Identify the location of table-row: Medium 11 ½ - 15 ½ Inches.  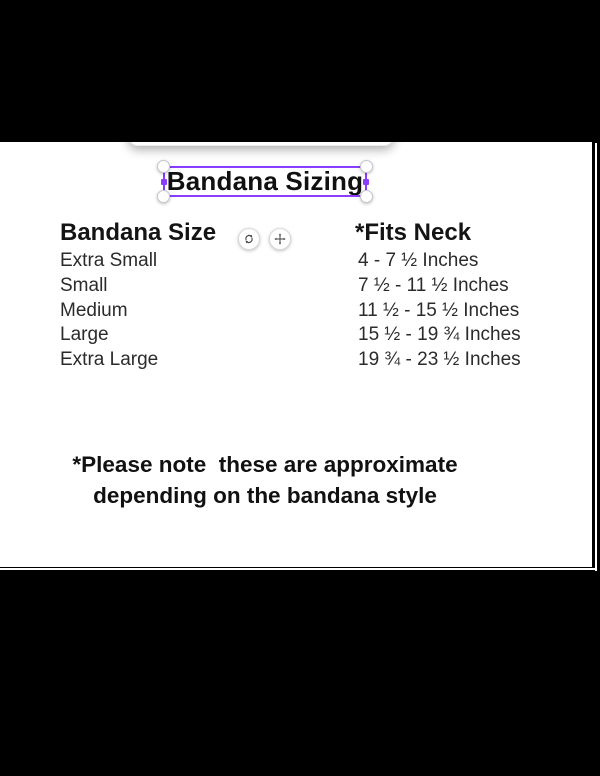
(300, 311).